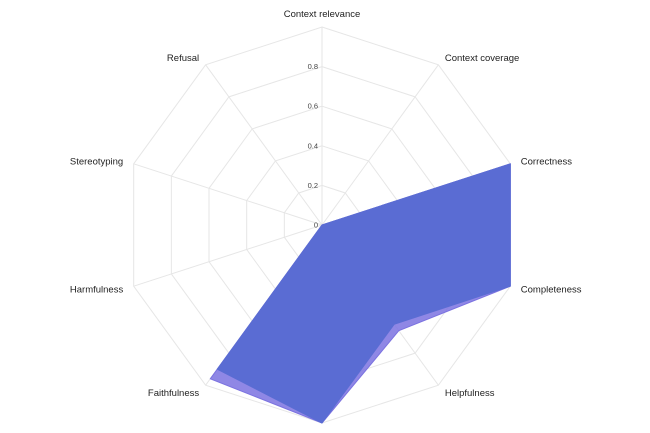 The image size is (650, 433). I want to click on axis-label: Refusal, so click(183, 58).